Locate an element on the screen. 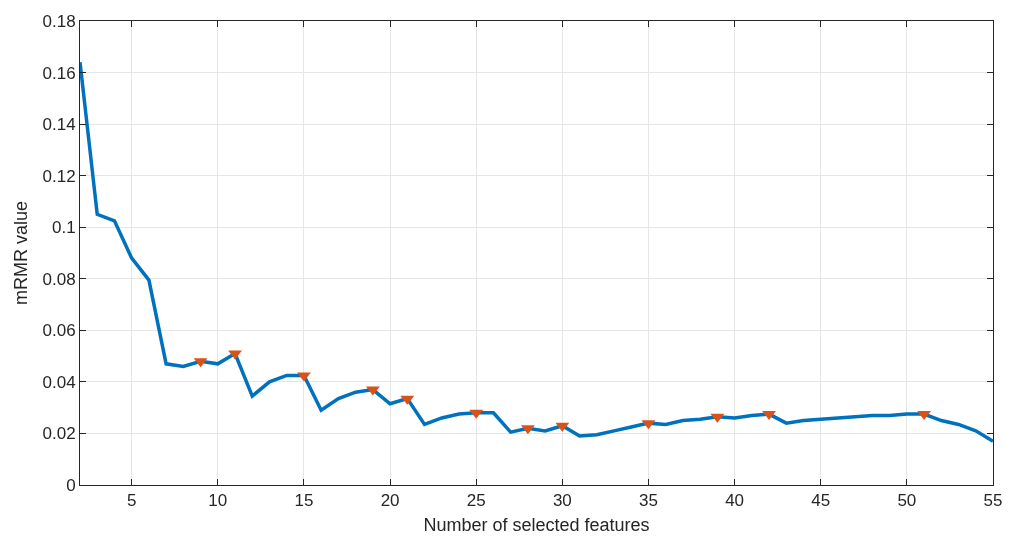 The image size is (1014, 553). x-tick-label: 25 is located at coordinates (476, 501).